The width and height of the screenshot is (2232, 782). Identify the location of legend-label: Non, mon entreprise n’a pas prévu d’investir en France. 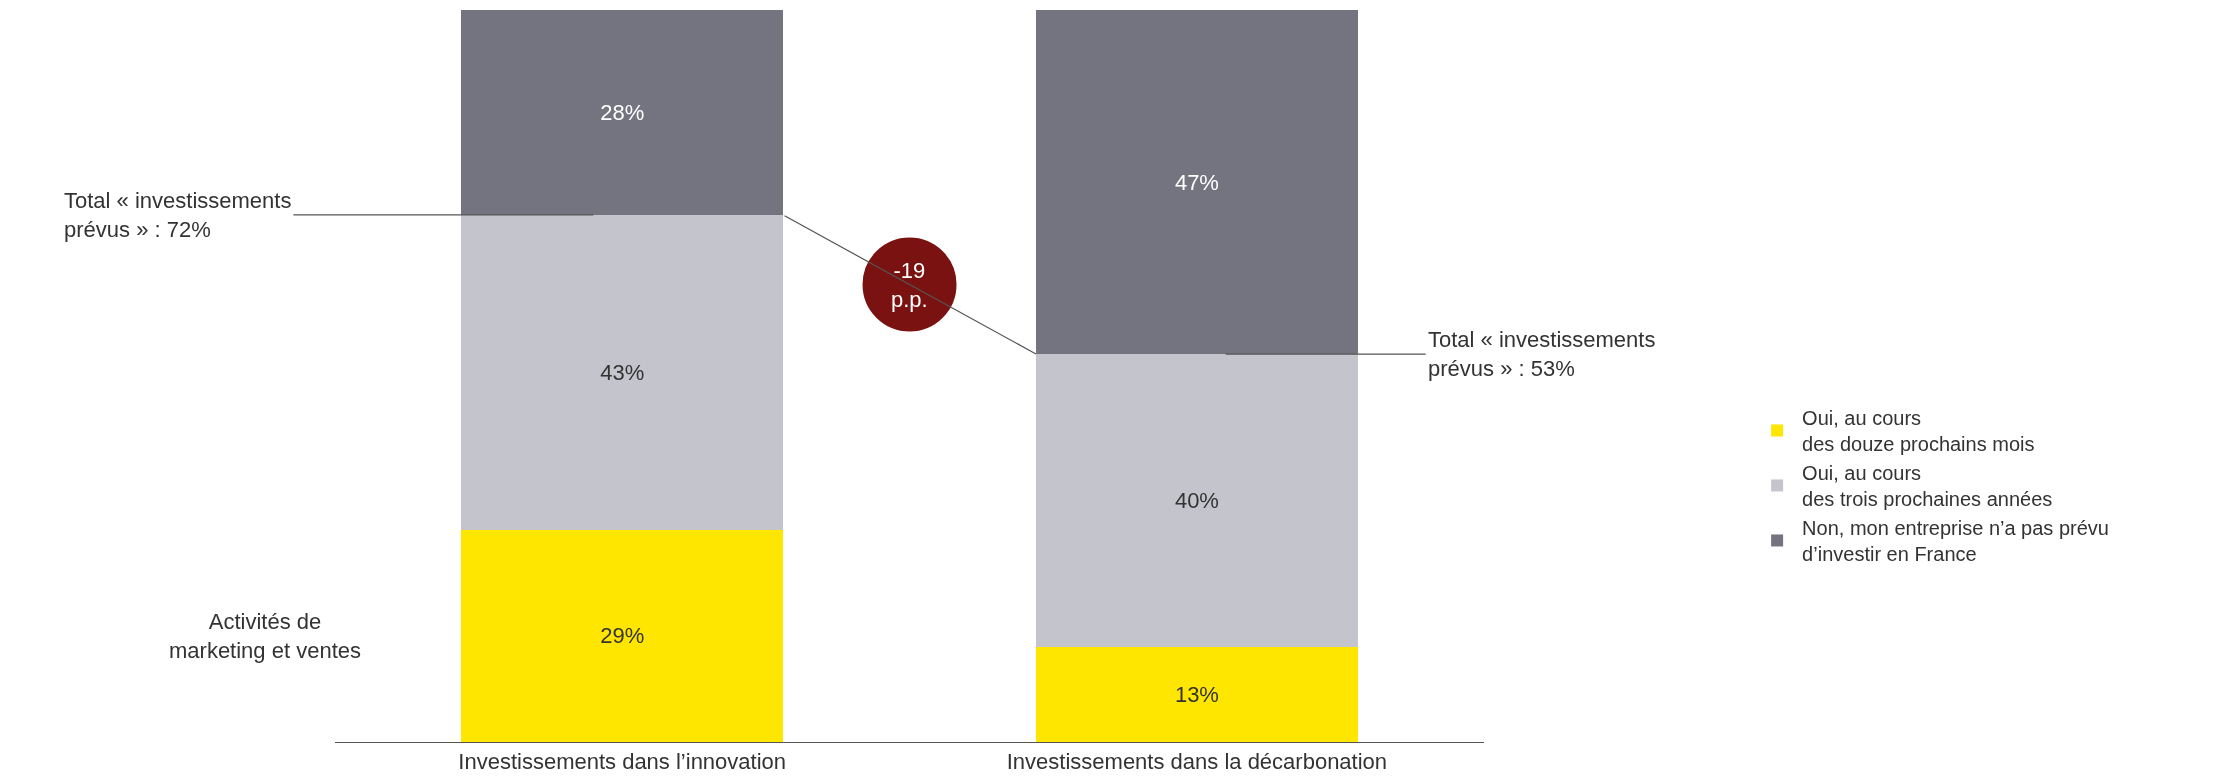
(1955, 541).